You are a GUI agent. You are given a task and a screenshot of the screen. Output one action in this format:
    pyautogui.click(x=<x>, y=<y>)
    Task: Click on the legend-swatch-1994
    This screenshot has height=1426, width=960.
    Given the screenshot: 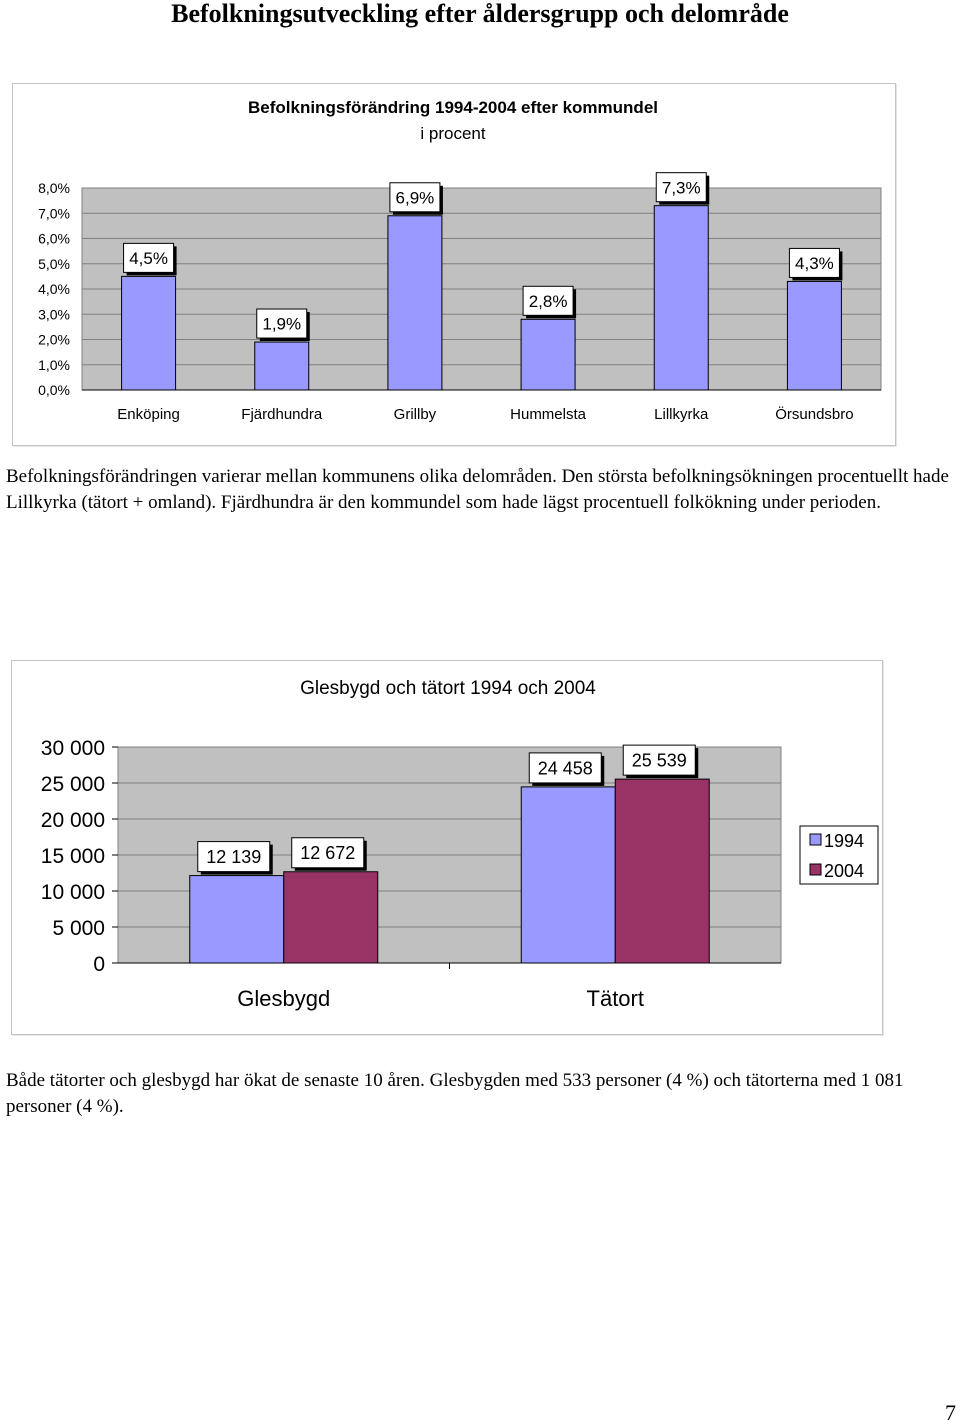 What is the action you would take?
    pyautogui.click(x=815, y=839)
    